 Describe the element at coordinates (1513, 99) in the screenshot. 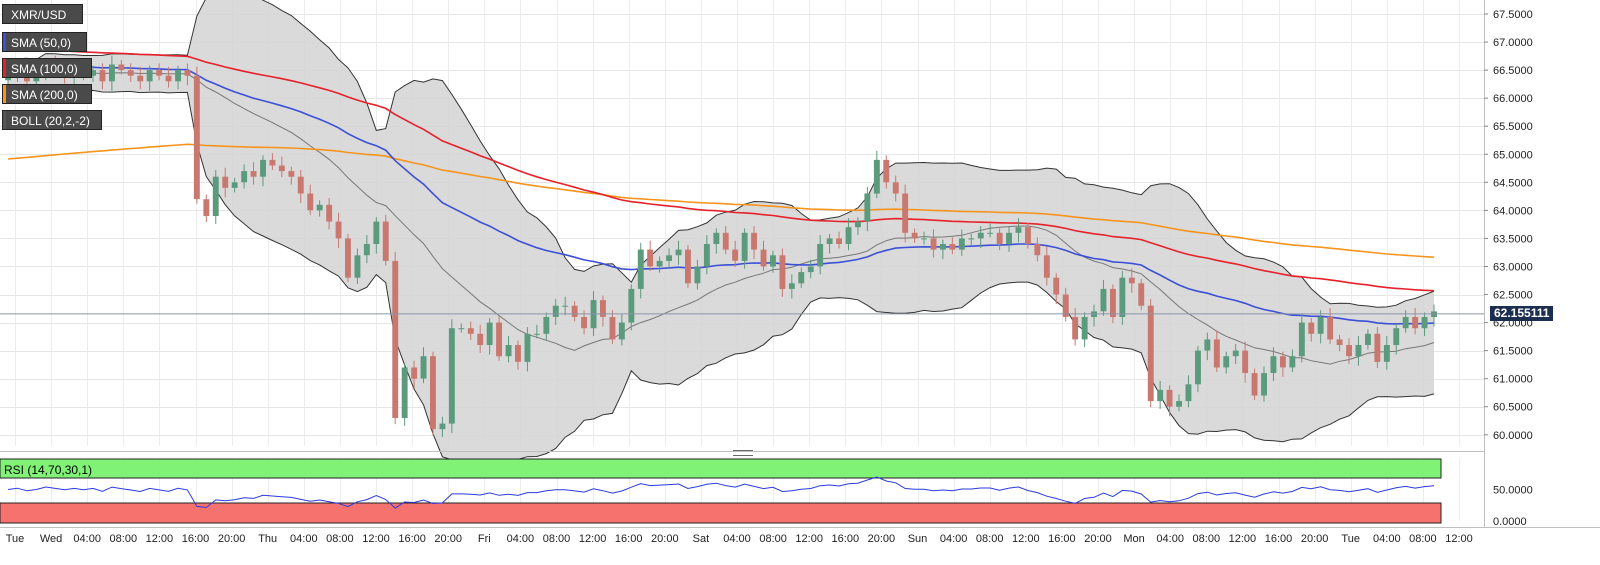

I see `y-tick-label: 66.0000` at that location.